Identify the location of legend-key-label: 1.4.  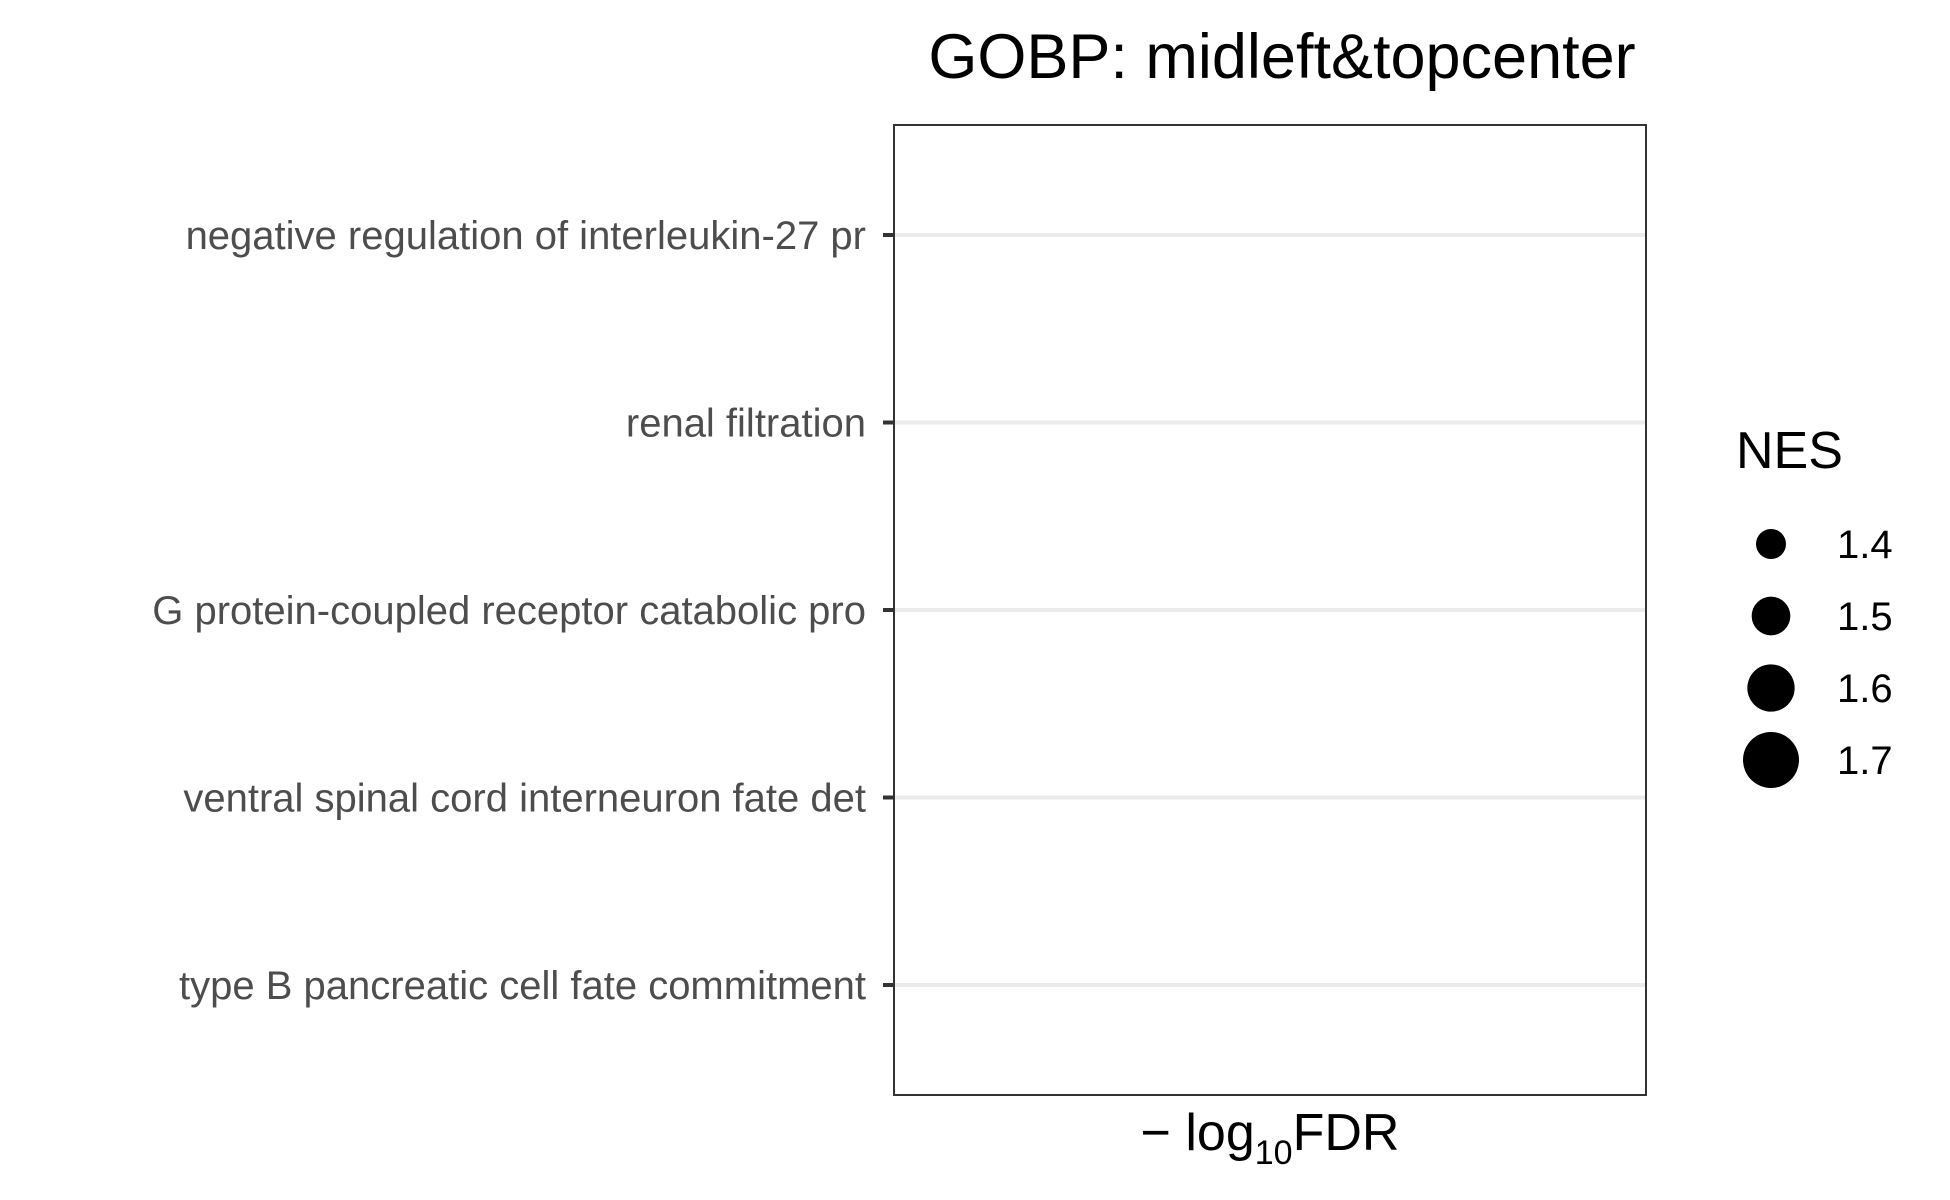
(1865, 545).